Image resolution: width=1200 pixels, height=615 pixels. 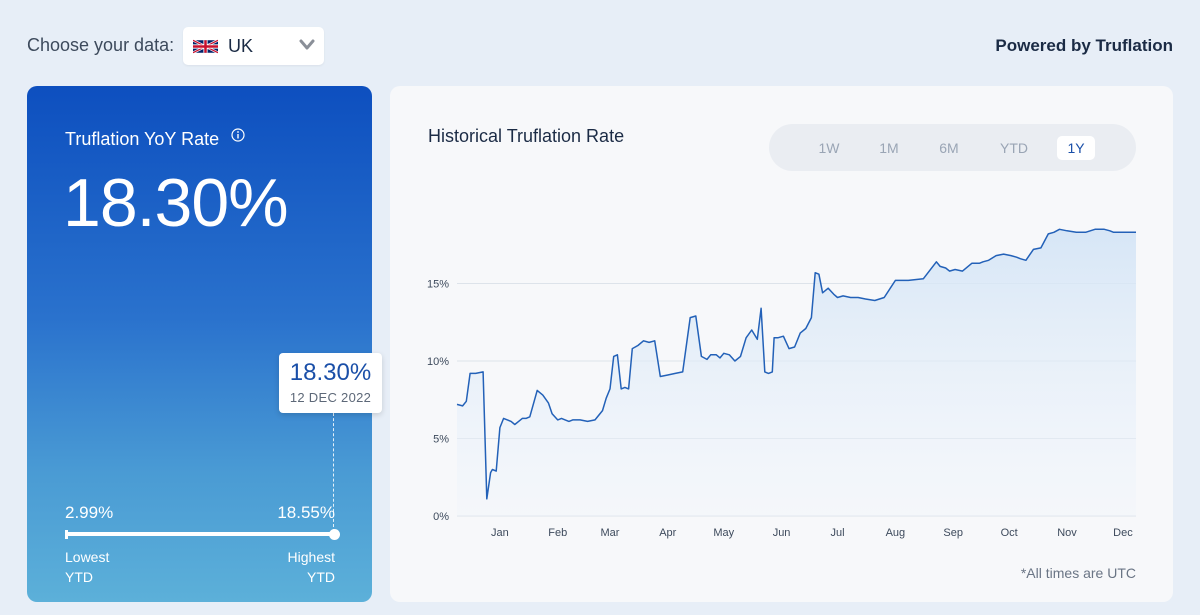 I want to click on tooltip-date: 12 DEC 2022, so click(x=330, y=397).